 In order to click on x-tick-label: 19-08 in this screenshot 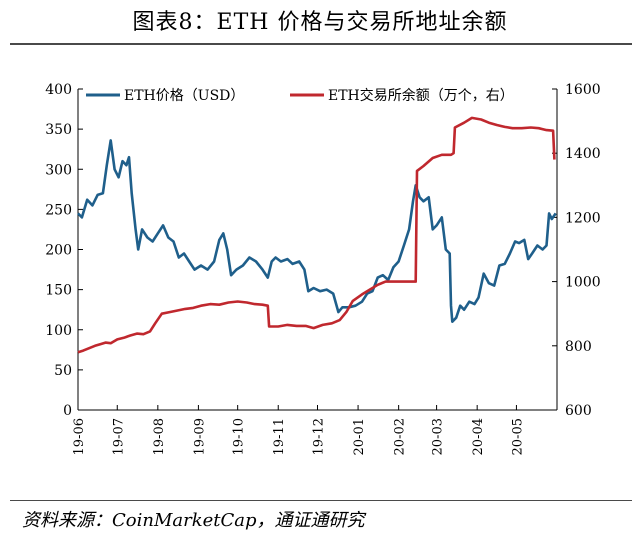, I will do `click(159, 436)`.